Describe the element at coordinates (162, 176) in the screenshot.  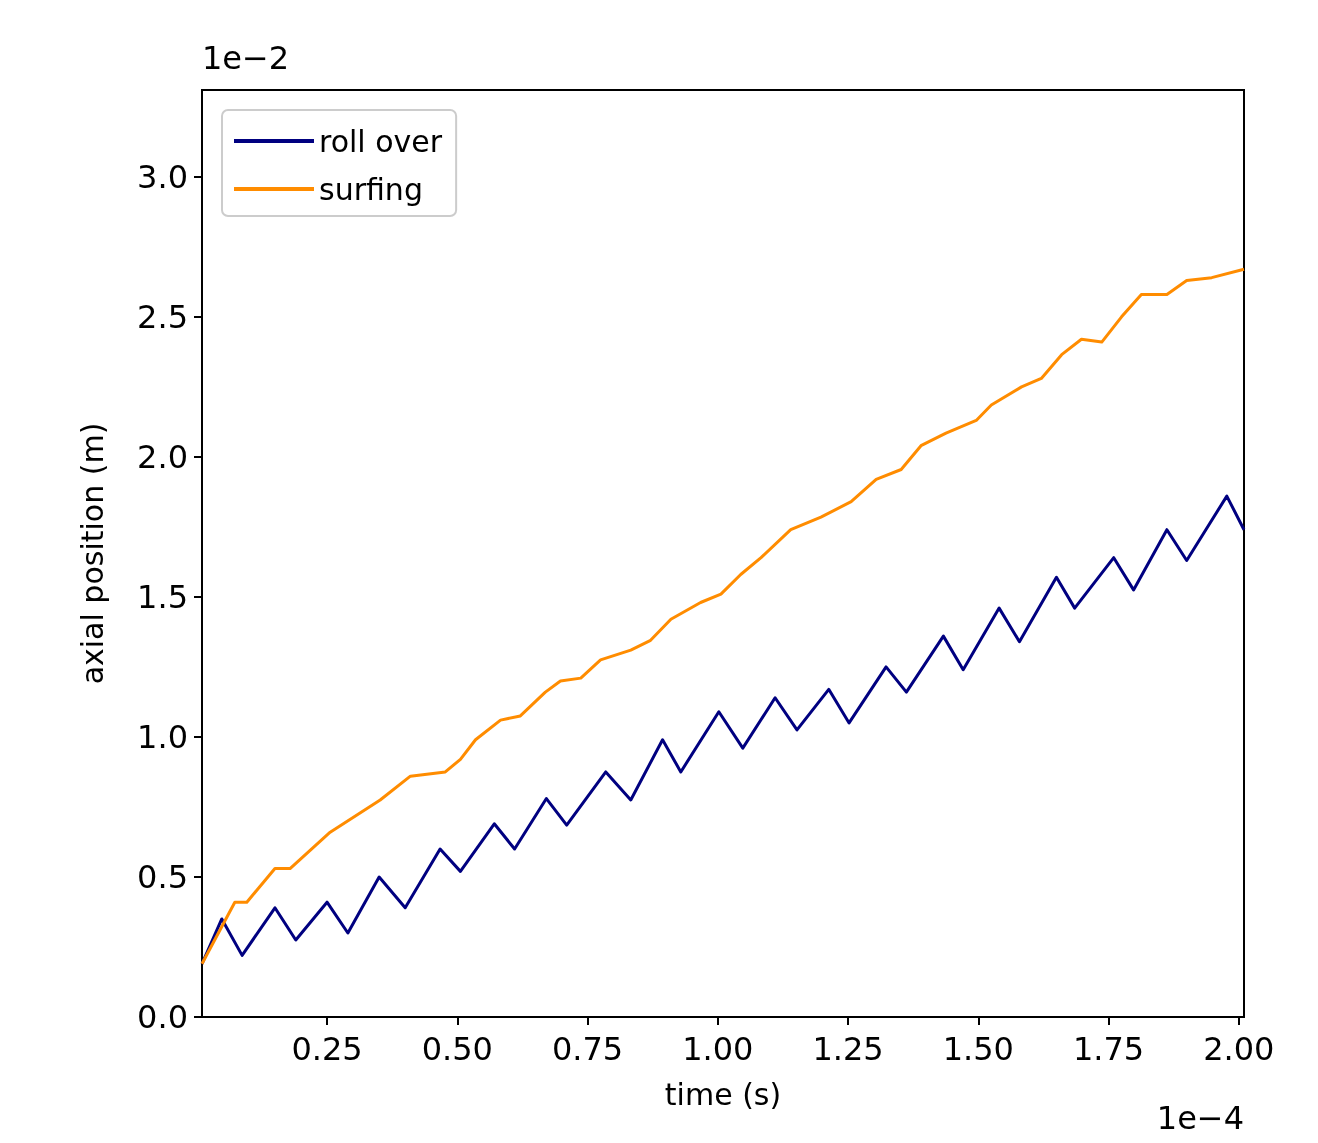
I see `y-tick-label: 3.0` at that location.